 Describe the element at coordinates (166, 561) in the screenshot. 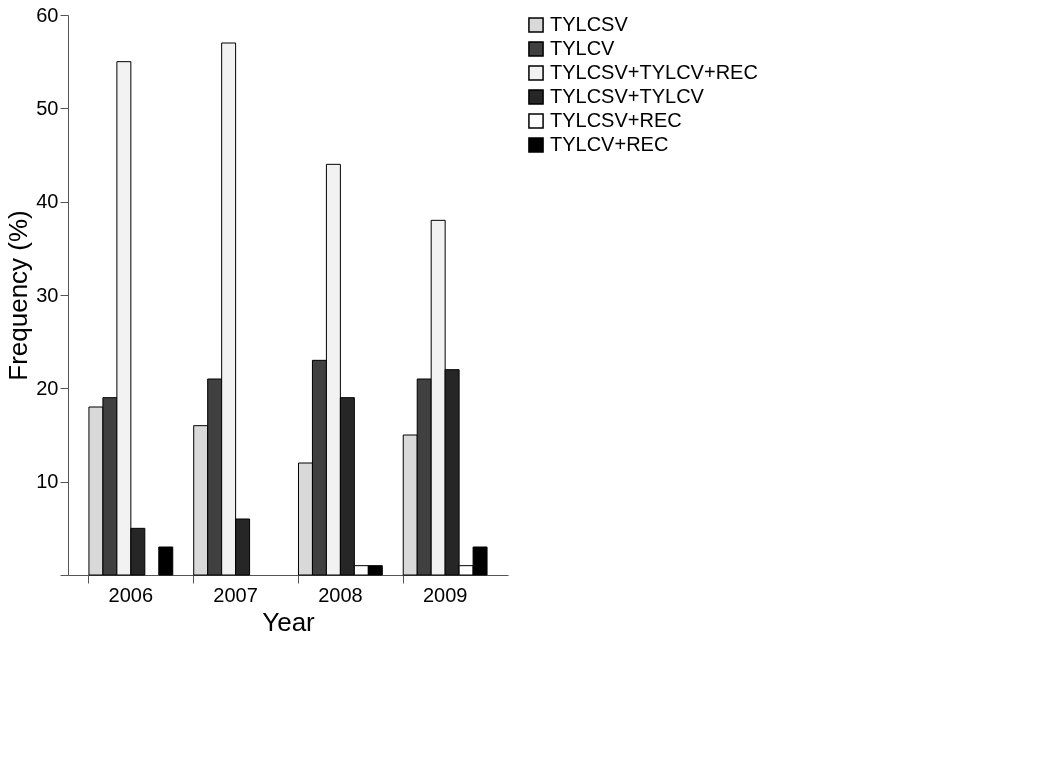

I see `bar` at that location.